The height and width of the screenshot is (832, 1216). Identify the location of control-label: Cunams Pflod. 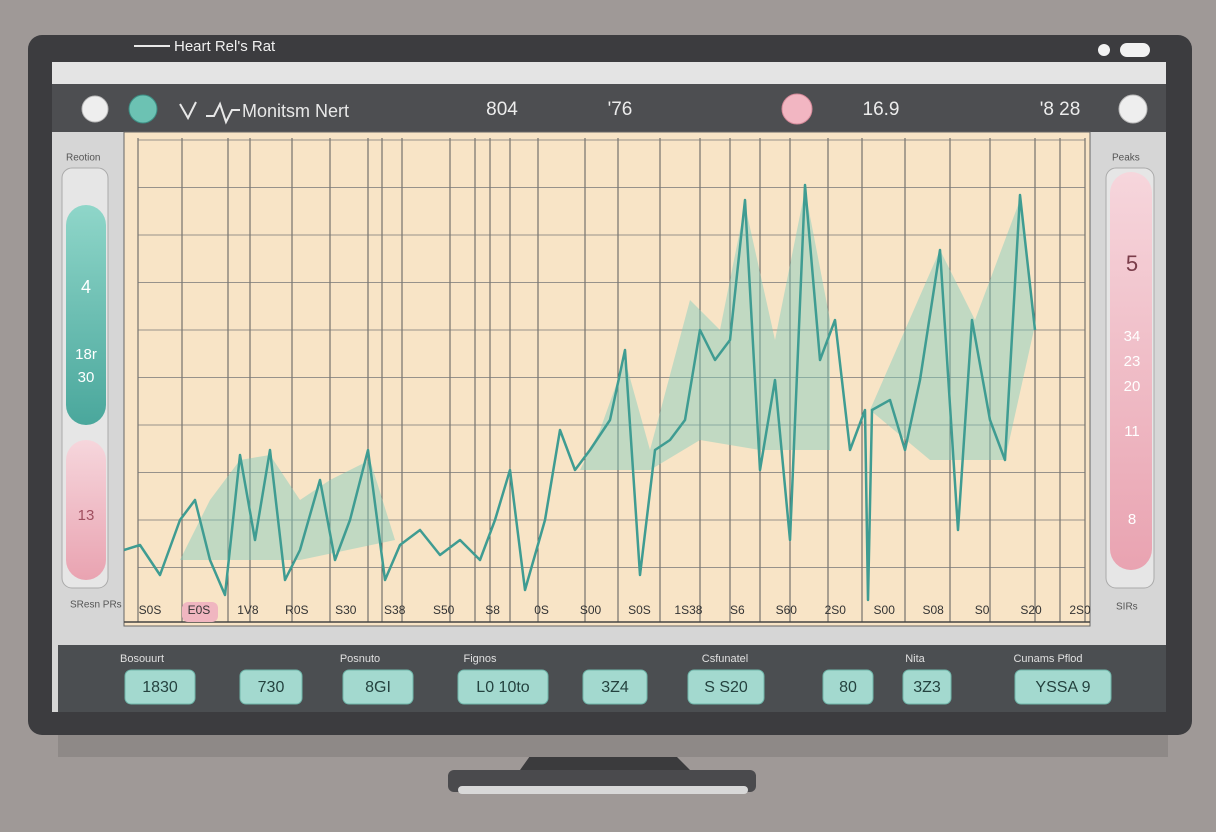
(1047, 659).